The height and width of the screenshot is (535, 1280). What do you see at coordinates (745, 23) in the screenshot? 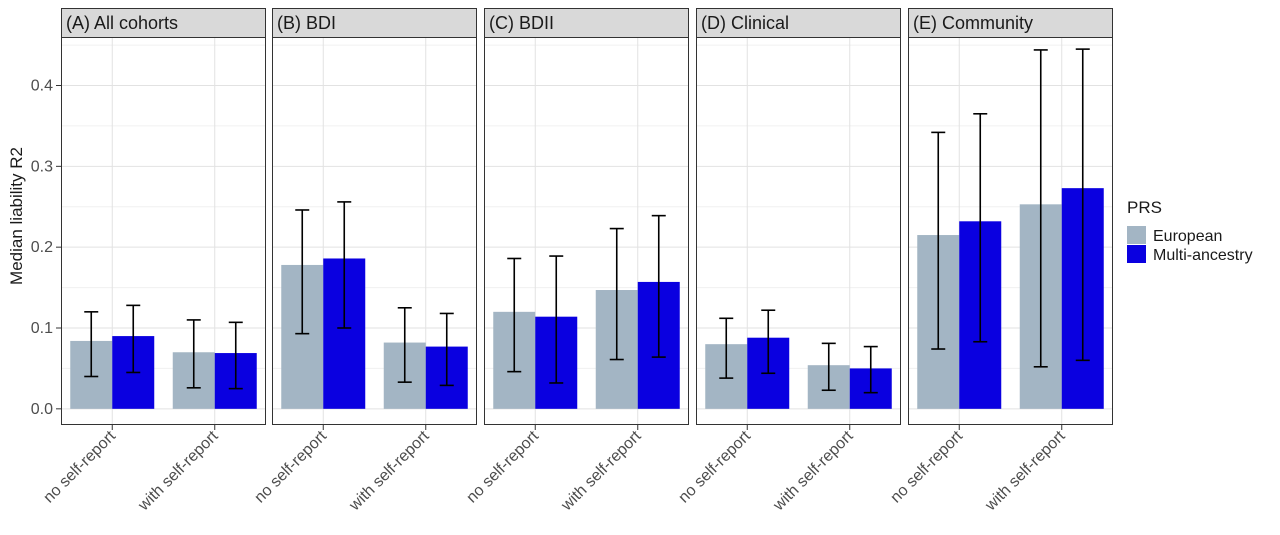
I see `strip-label: (D) Clinical` at bounding box center [745, 23].